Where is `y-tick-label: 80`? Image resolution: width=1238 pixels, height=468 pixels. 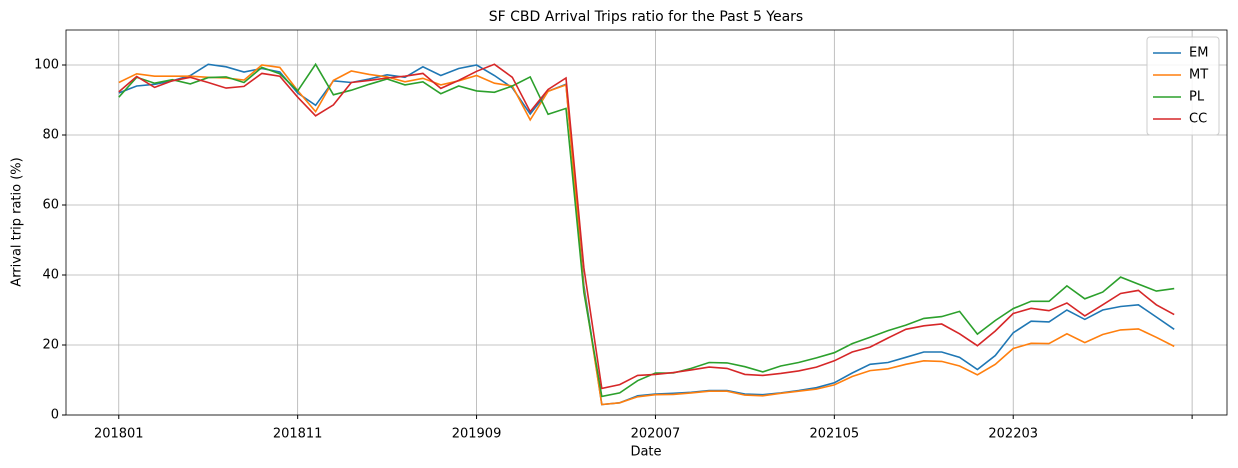 y-tick-label: 80 is located at coordinates (50, 135).